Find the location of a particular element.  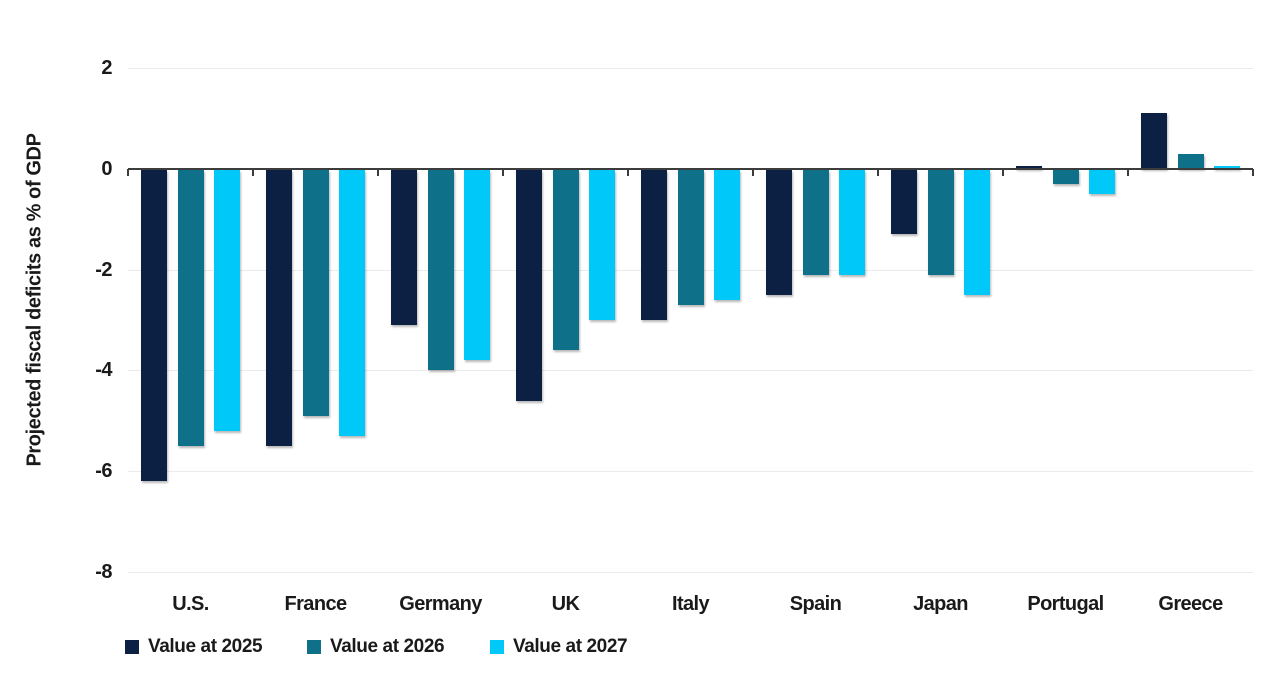

y-tick-label: -4 is located at coordinates (103, 370).